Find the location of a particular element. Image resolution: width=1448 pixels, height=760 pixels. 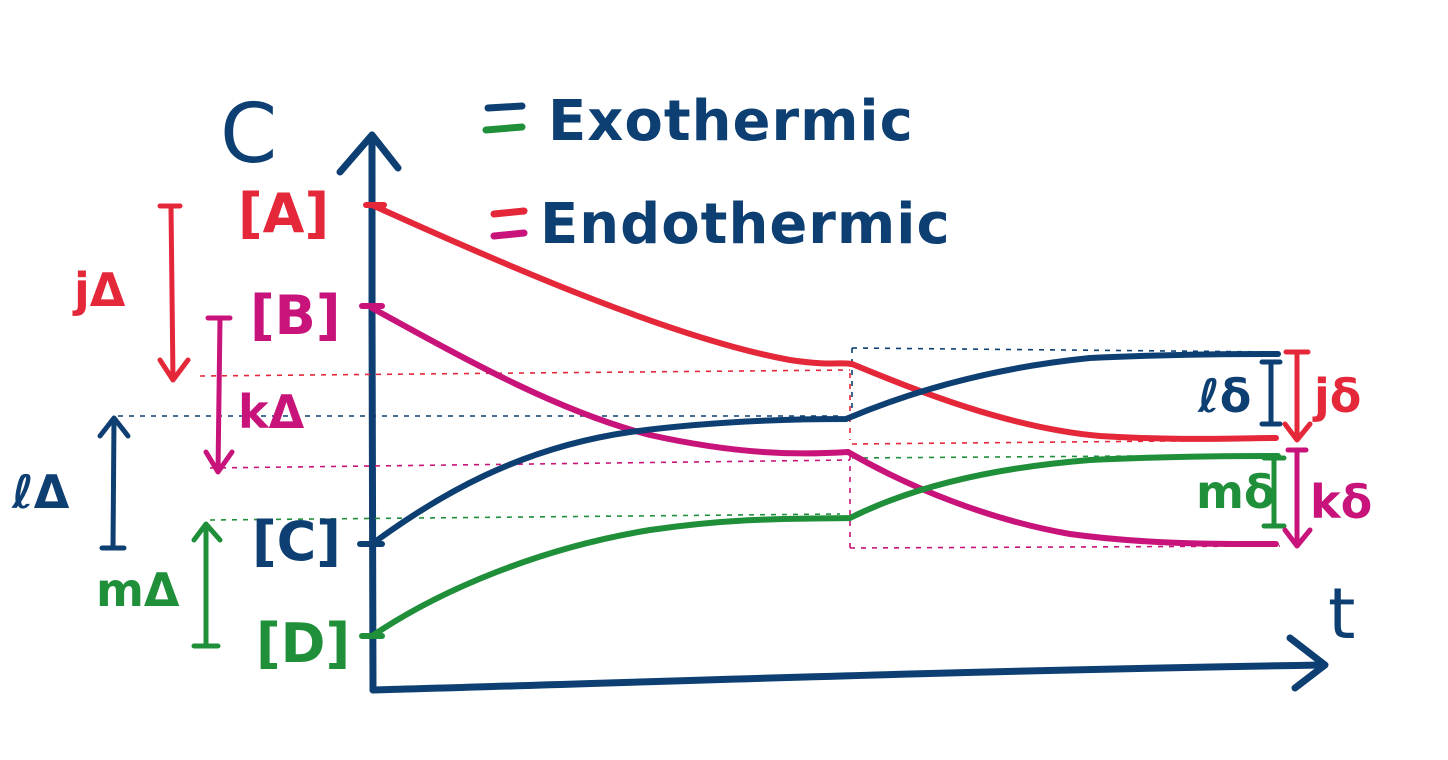

label-m-delta: mΔ is located at coordinates (138, 590).